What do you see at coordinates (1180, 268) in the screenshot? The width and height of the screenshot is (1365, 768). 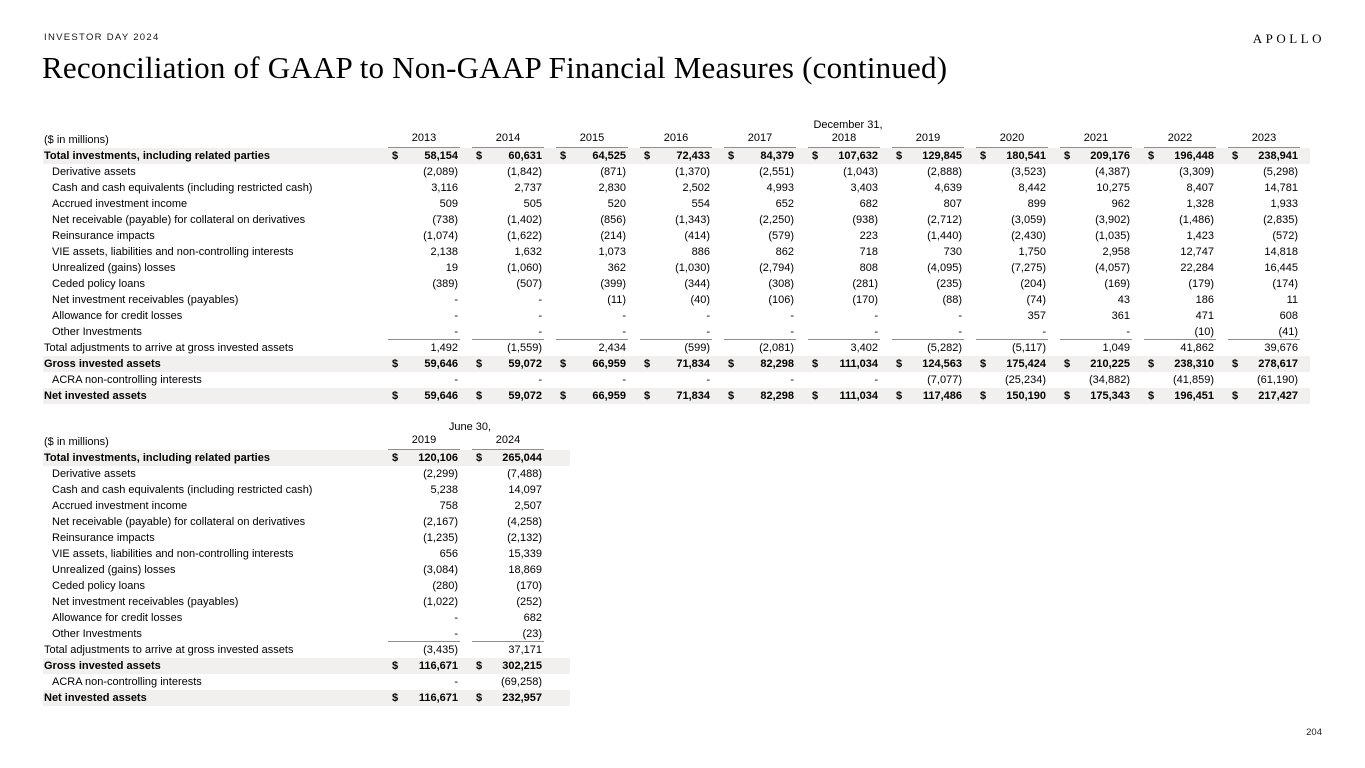 I see `value-box: 22,284` at bounding box center [1180, 268].